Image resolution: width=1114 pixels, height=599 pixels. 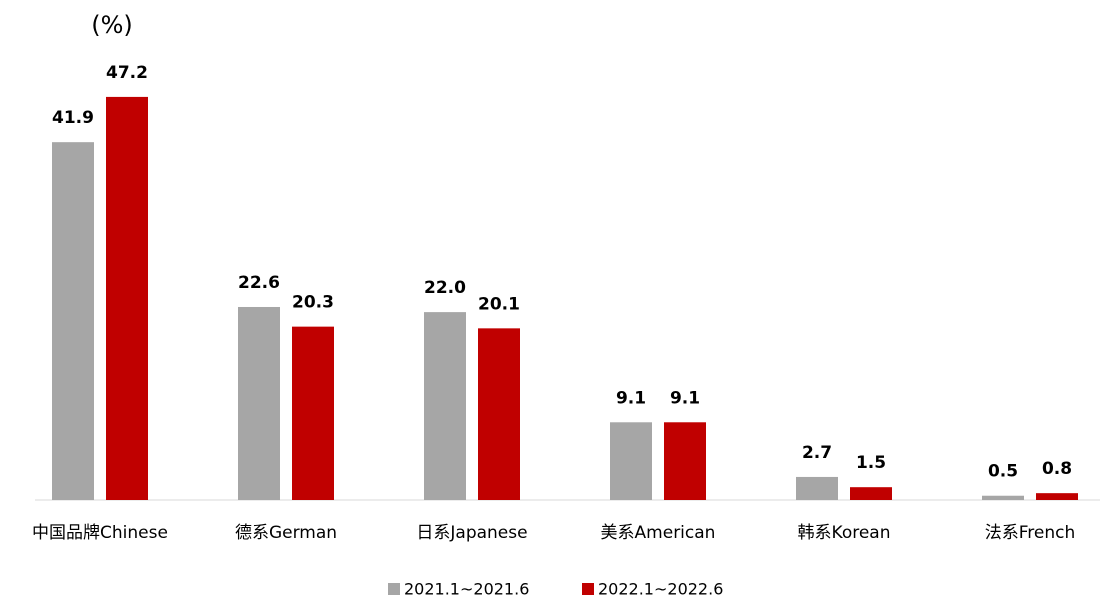 What do you see at coordinates (658, 533) in the screenshot?
I see `x-tick-label: 美系American` at bounding box center [658, 533].